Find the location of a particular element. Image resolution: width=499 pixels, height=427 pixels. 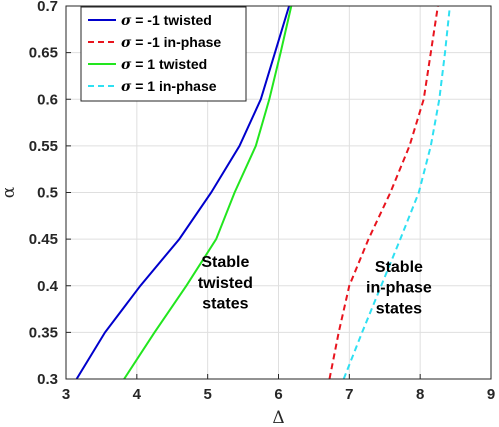

y-tick-label: 0.45 is located at coordinates (43, 239).